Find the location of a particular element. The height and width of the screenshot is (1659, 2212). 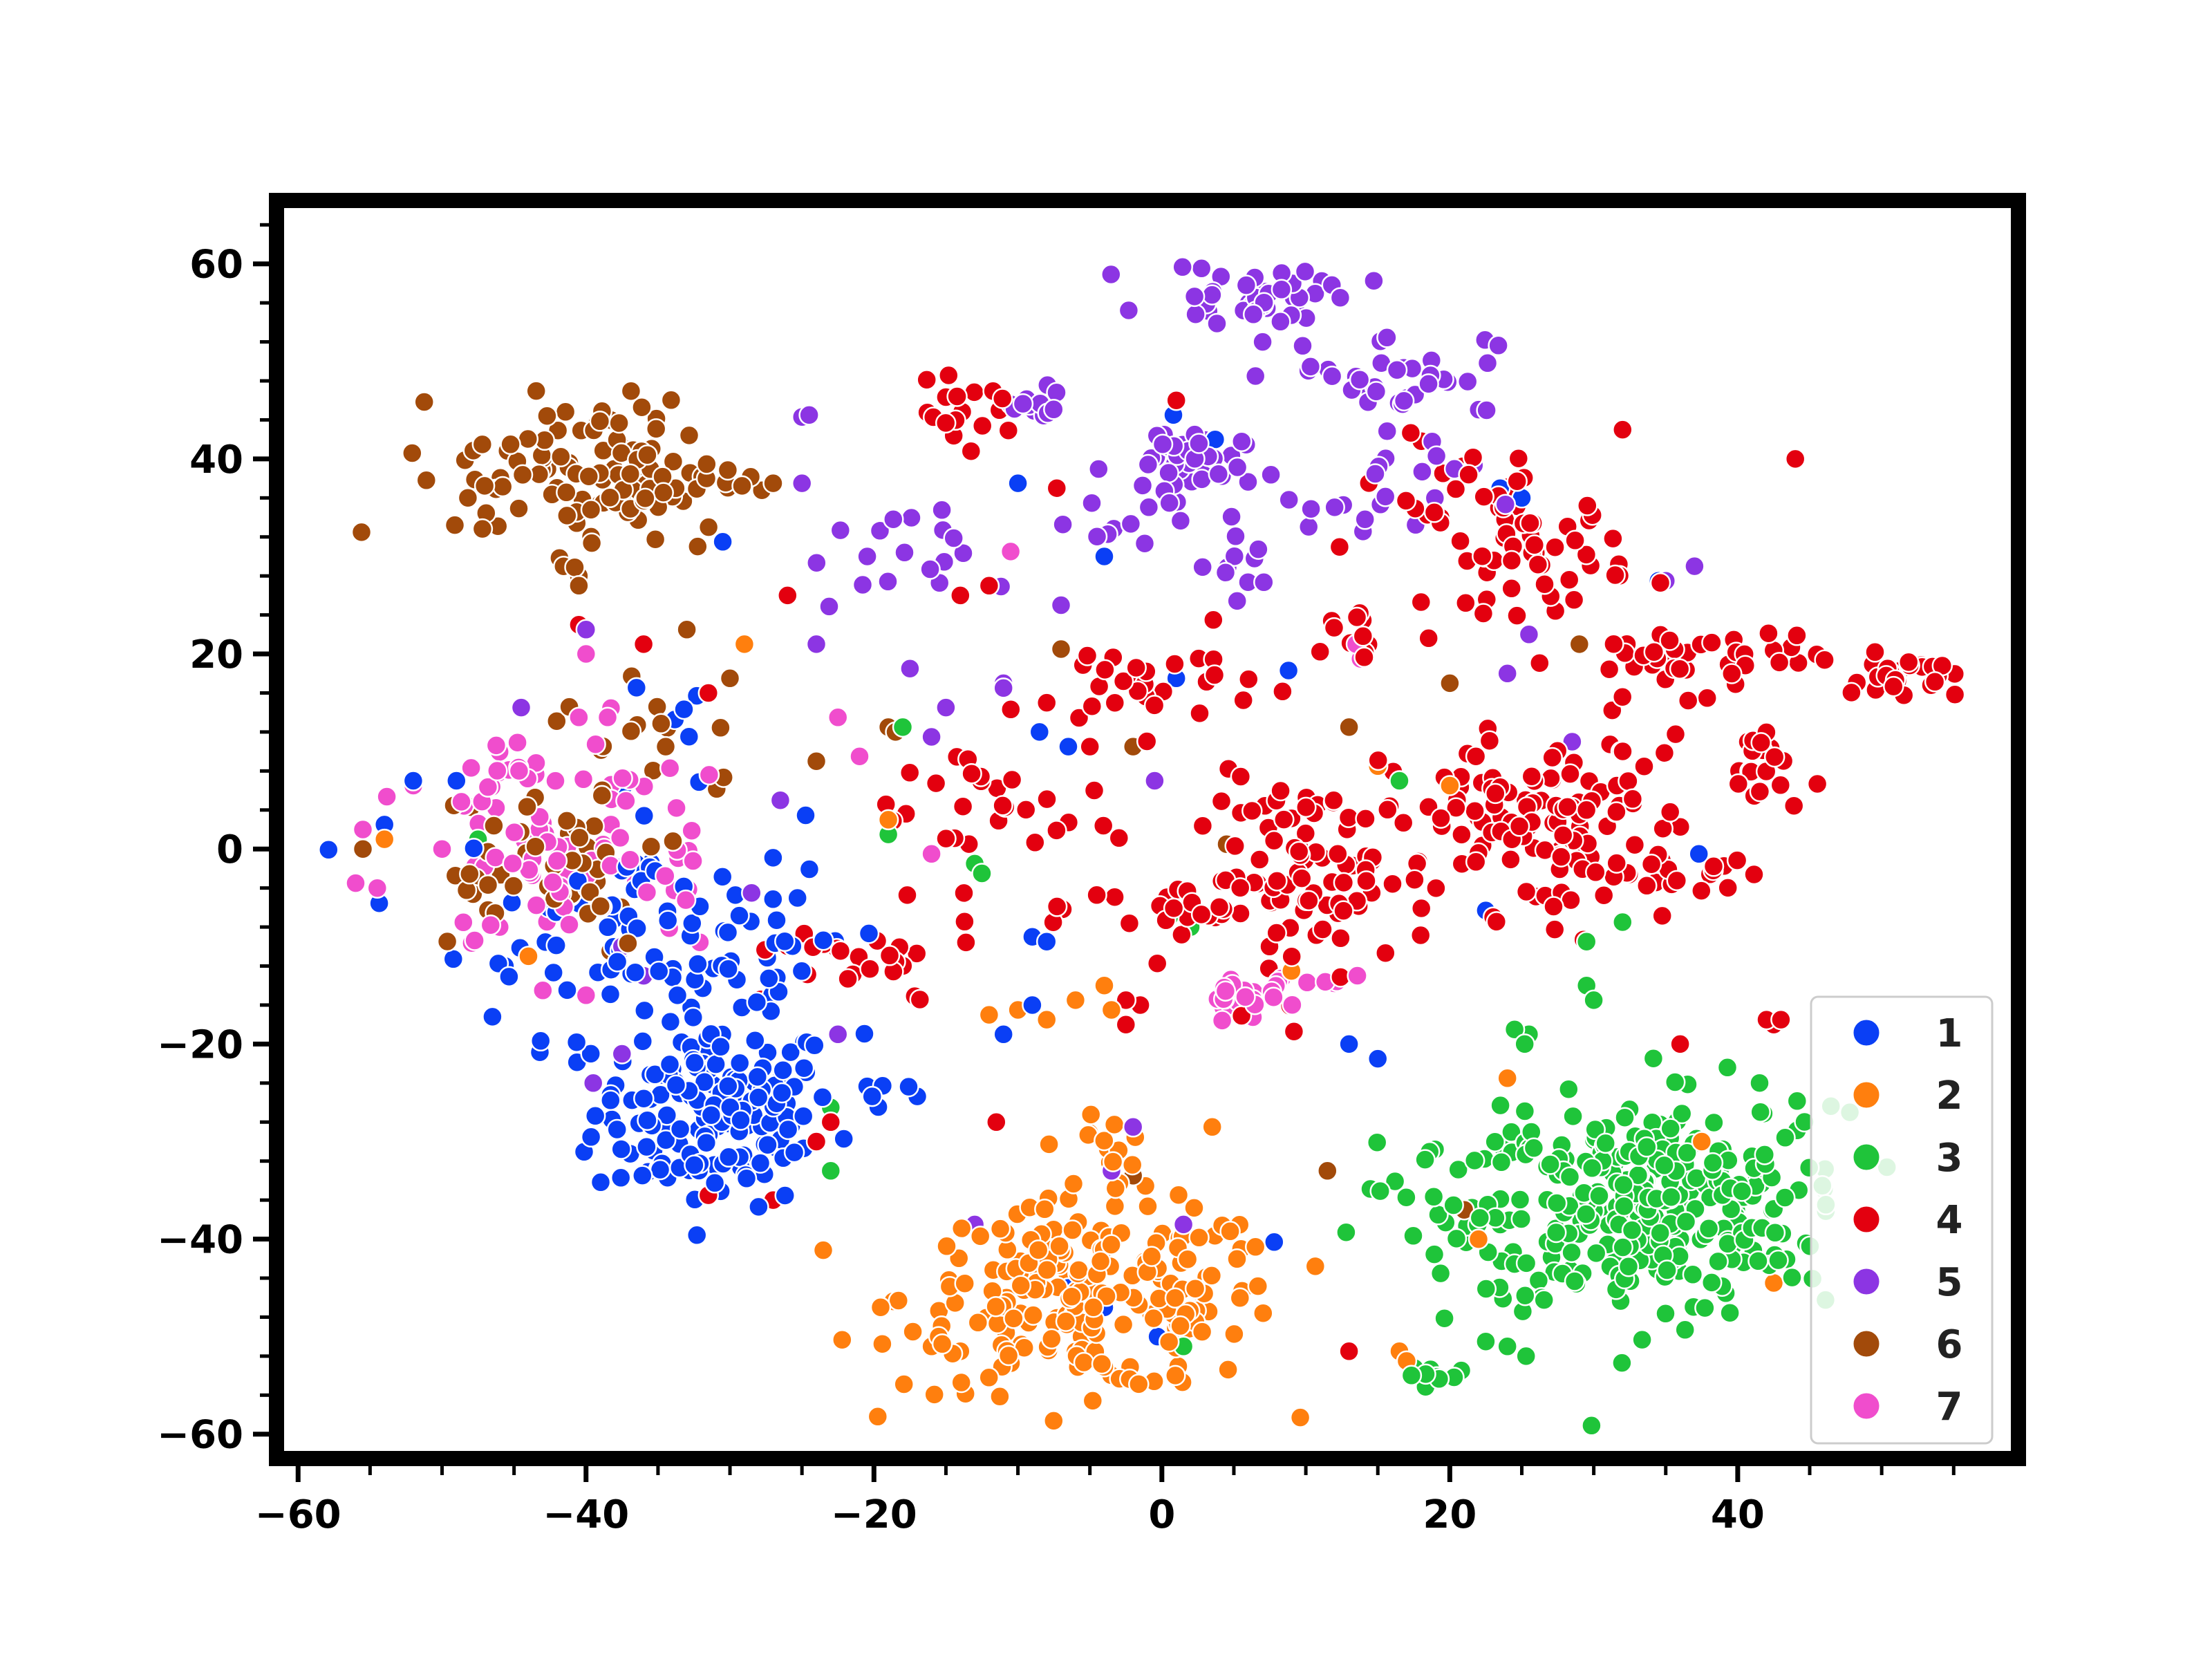

y-tick-label: −60 is located at coordinates (200, 1436).